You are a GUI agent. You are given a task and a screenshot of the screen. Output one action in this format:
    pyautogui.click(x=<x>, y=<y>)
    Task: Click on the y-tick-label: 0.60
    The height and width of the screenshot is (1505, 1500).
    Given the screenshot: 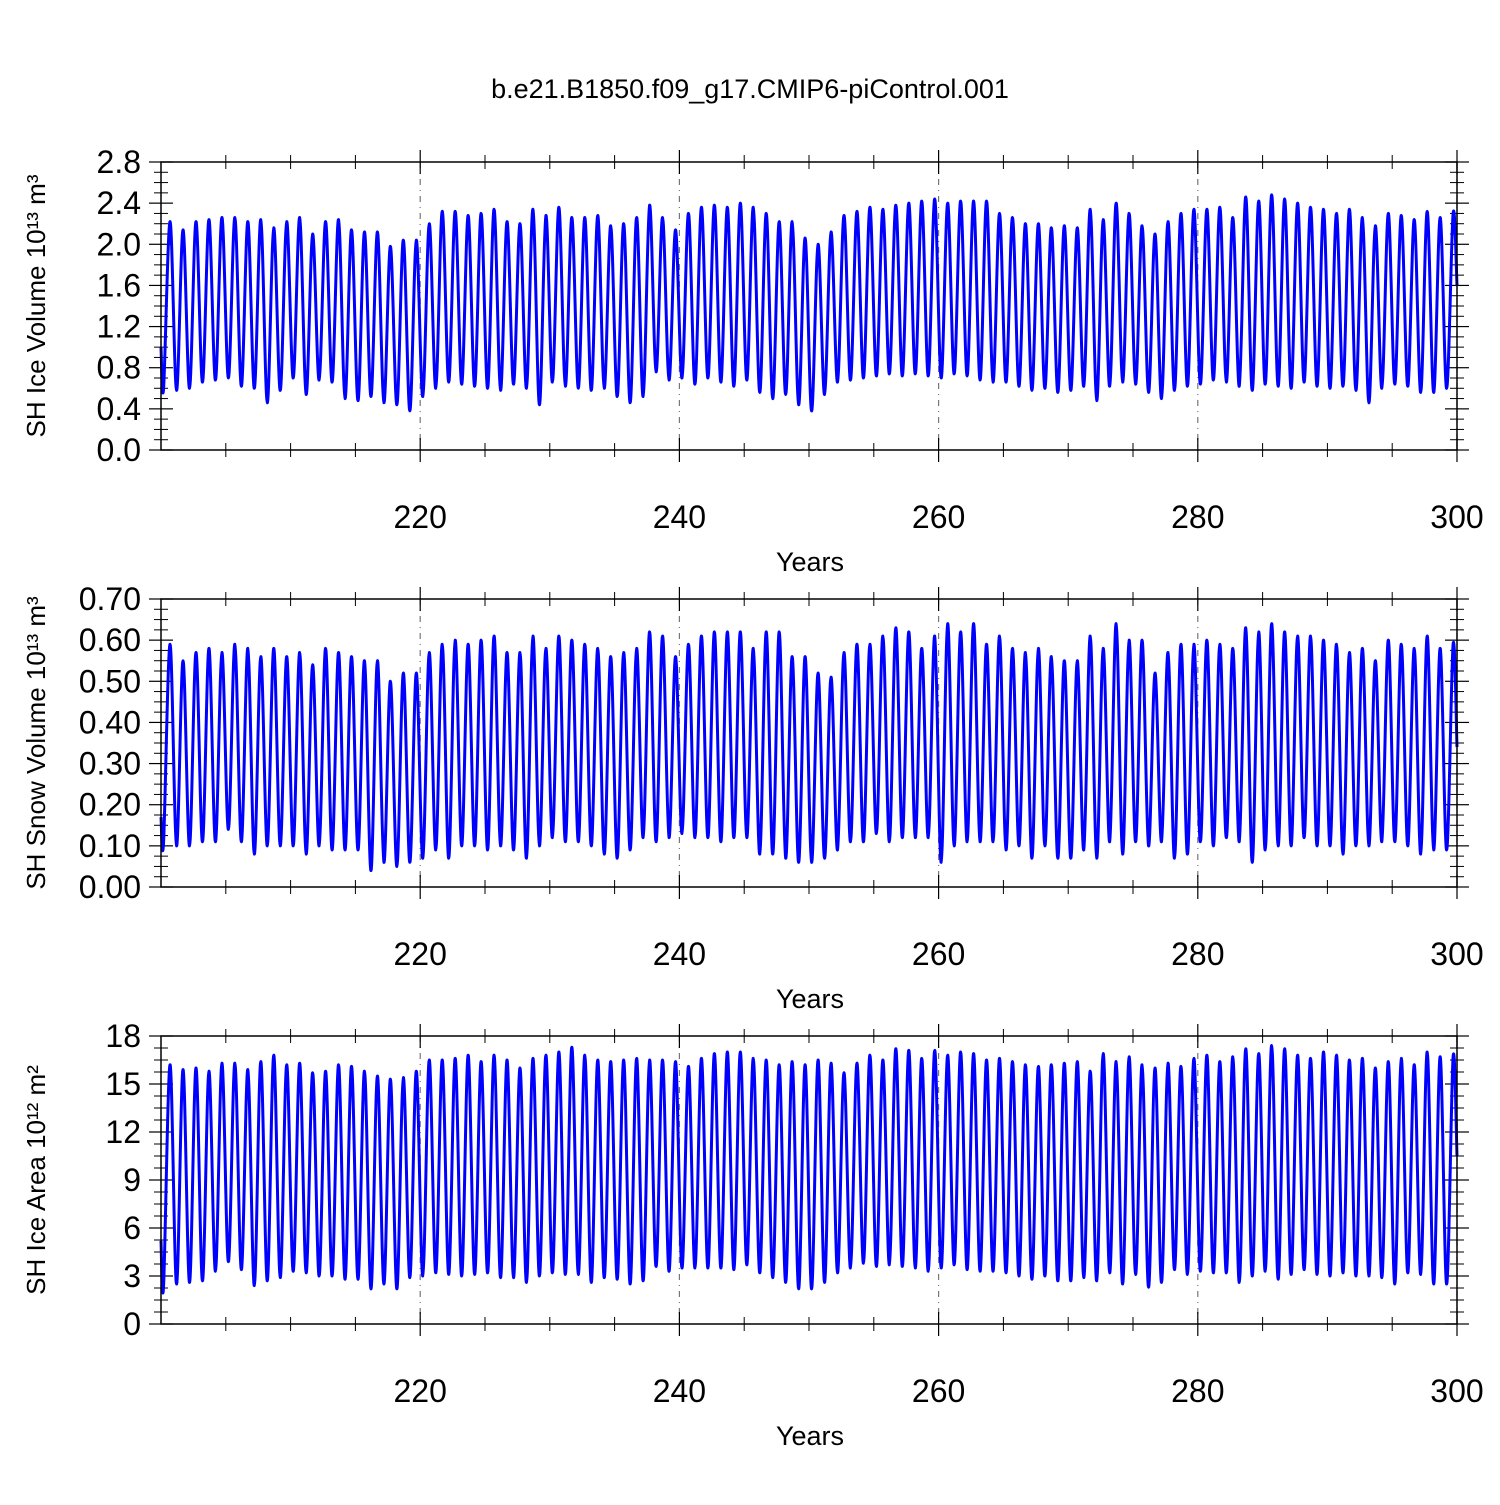 What is the action you would take?
    pyautogui.click(x=110, y=640)
    